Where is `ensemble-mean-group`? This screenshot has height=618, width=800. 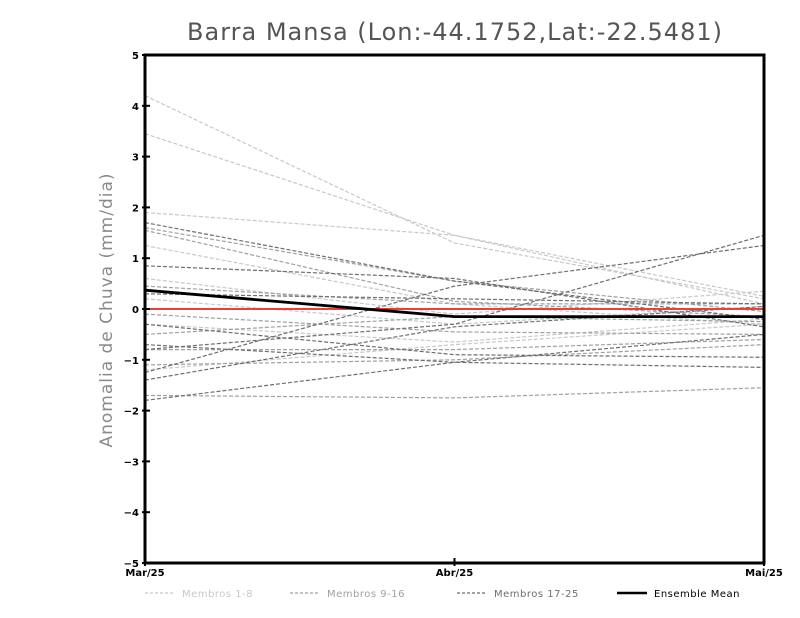
ensemble-mean-group is located at coordinates (454, 303).